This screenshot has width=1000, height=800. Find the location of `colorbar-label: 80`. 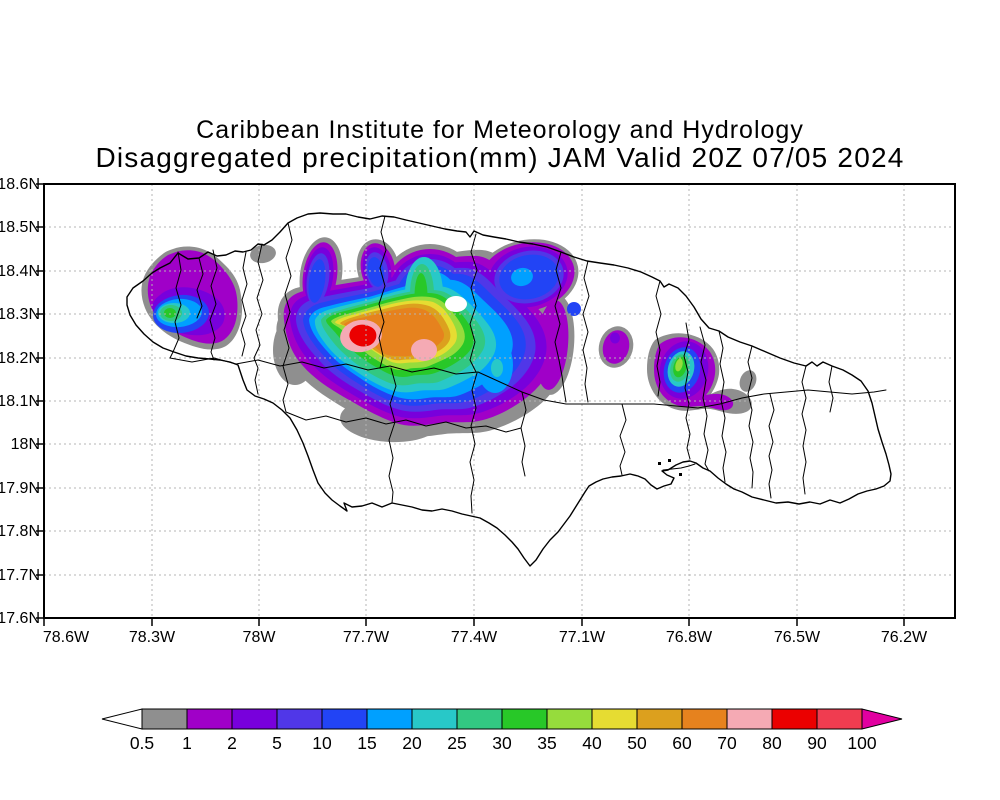

colorbar-label: 80 is located at coordinates (772, 743).